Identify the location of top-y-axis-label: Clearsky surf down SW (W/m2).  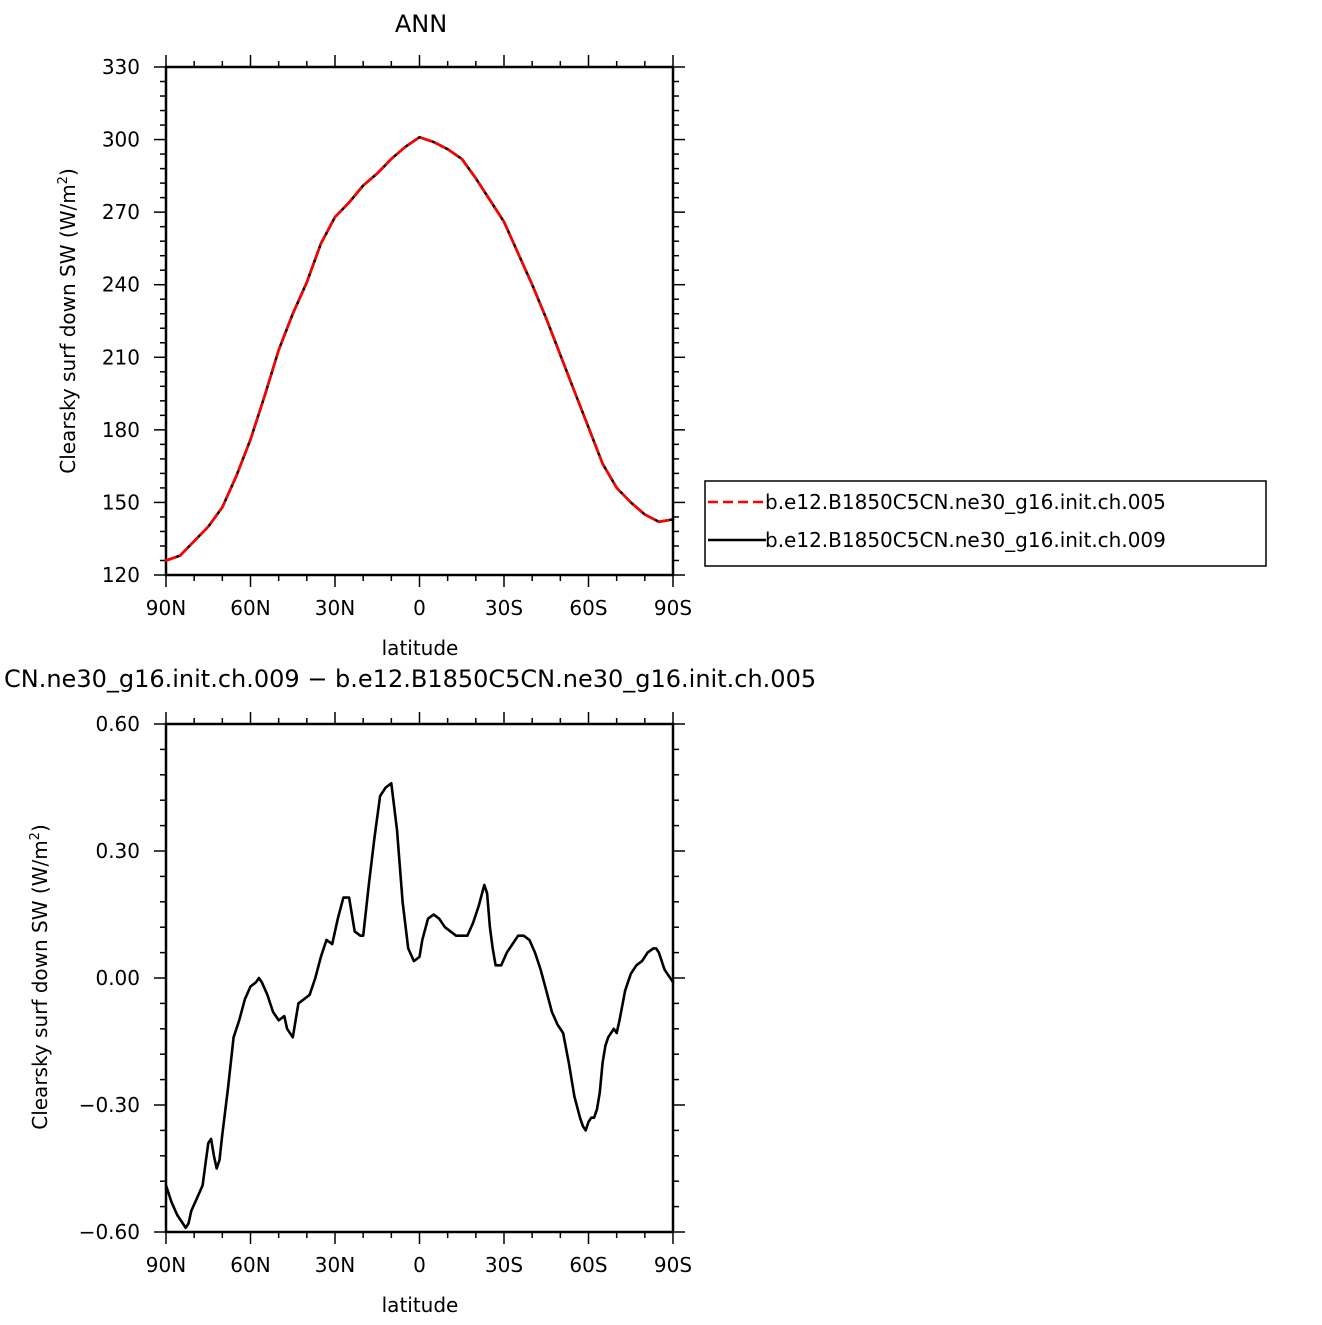
(68, 321).